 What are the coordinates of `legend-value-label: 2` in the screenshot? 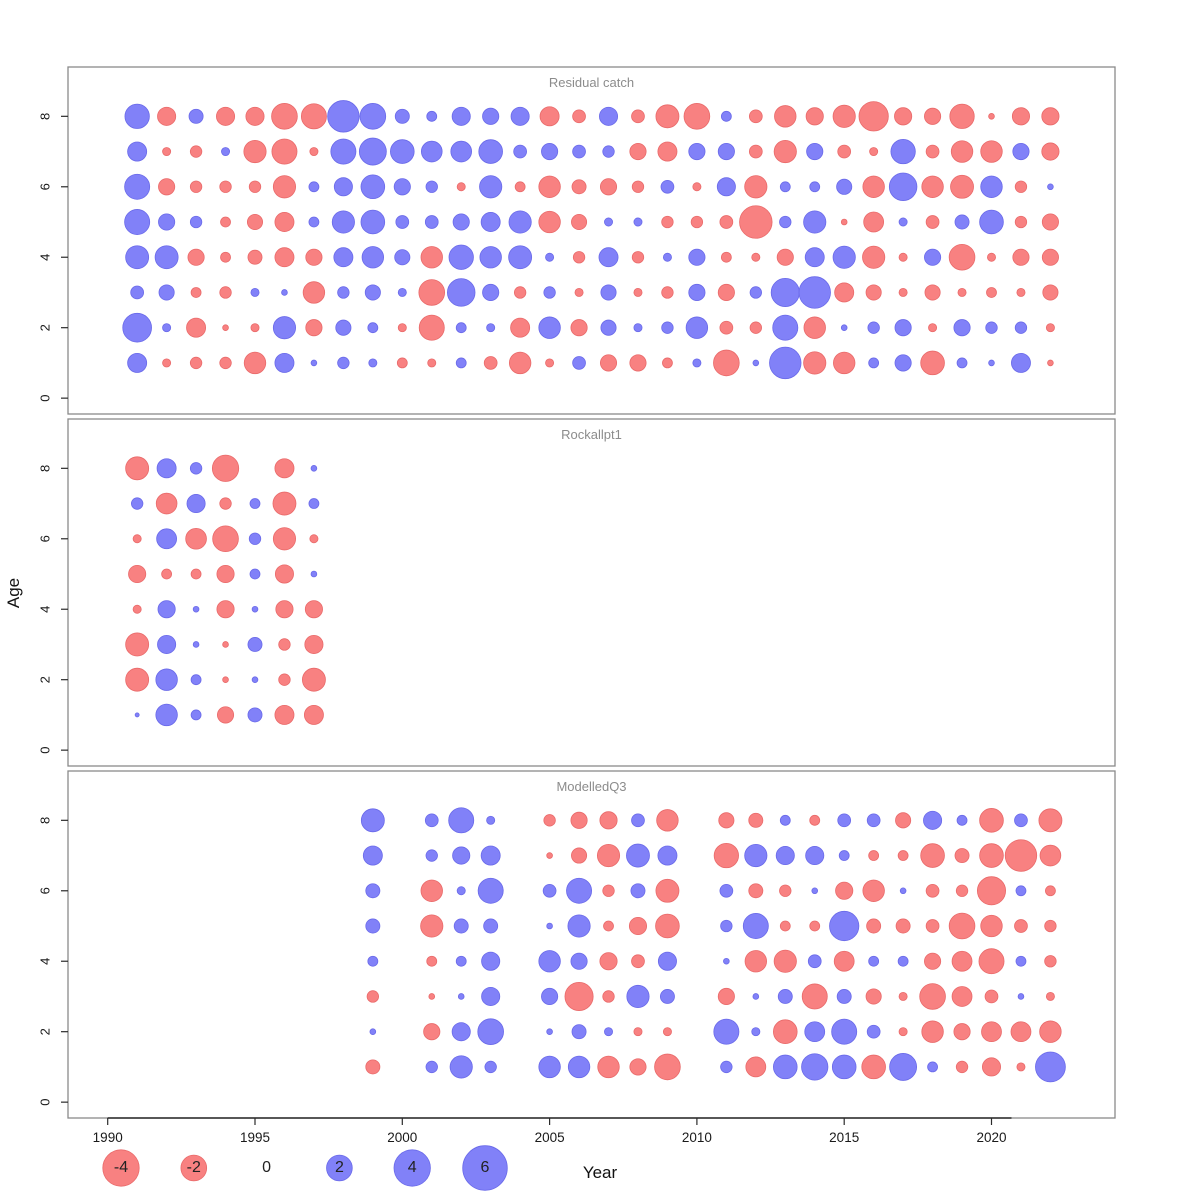 It's located at (339, 1167).